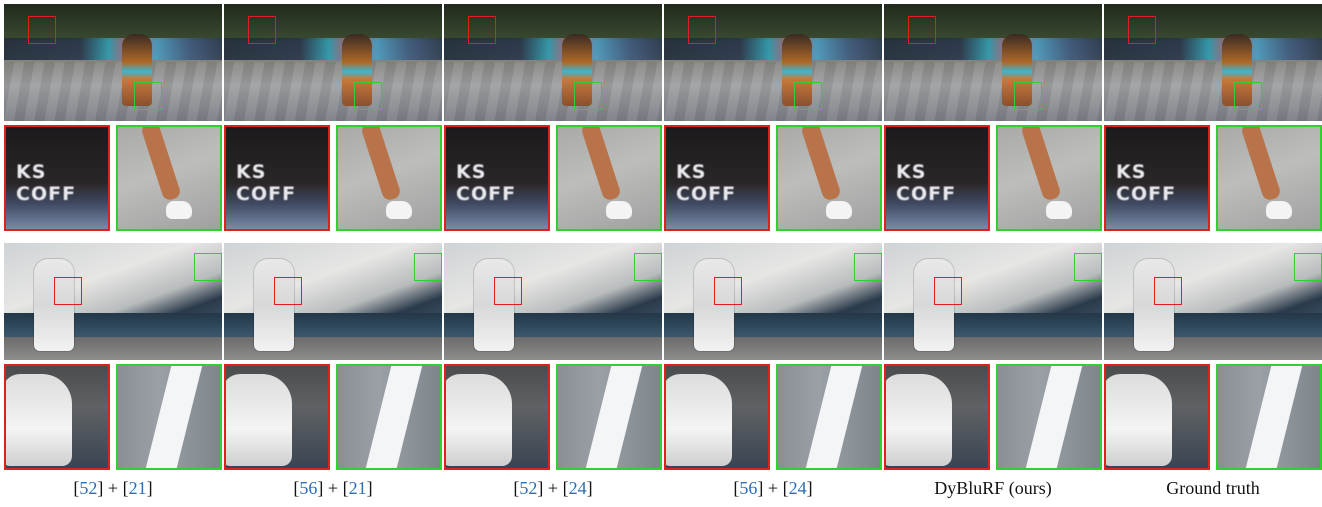 The height and width of the screenshot is (507, 1322). Describe the element at coordinates (1213, 488) in the screenshot. I see `column-label: Ground truth` at that location.